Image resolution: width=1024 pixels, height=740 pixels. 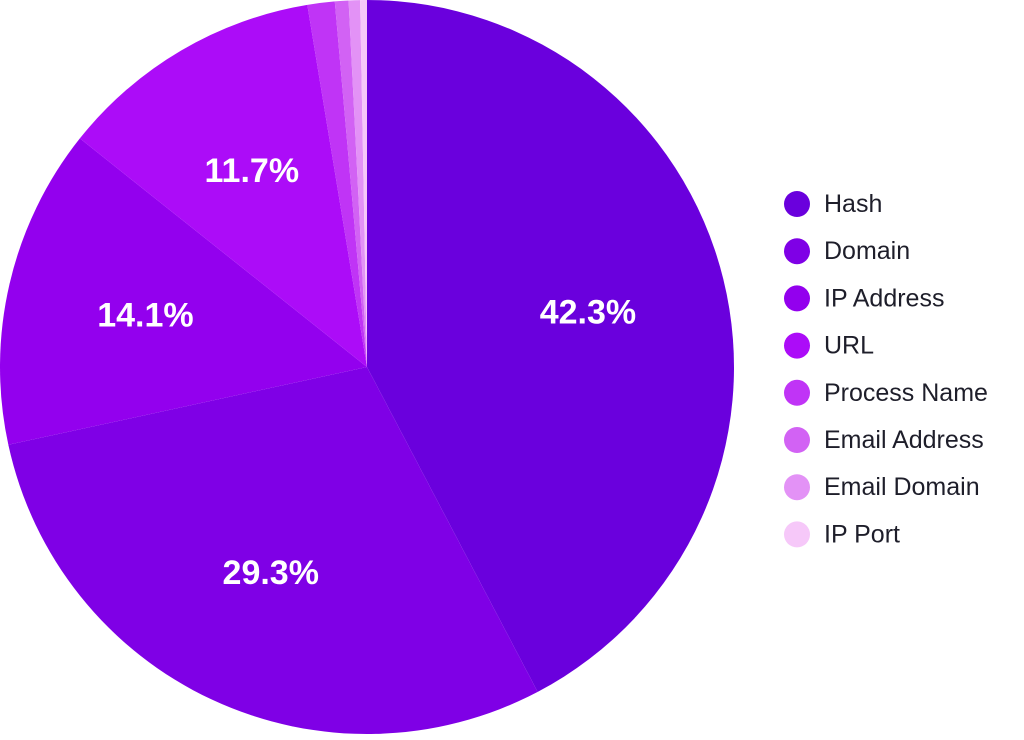 What do you see at coordinates (862, 534) in the screenshot?
I see `legend-label-ip-port: IP Port` at bounding box center [862, 534].